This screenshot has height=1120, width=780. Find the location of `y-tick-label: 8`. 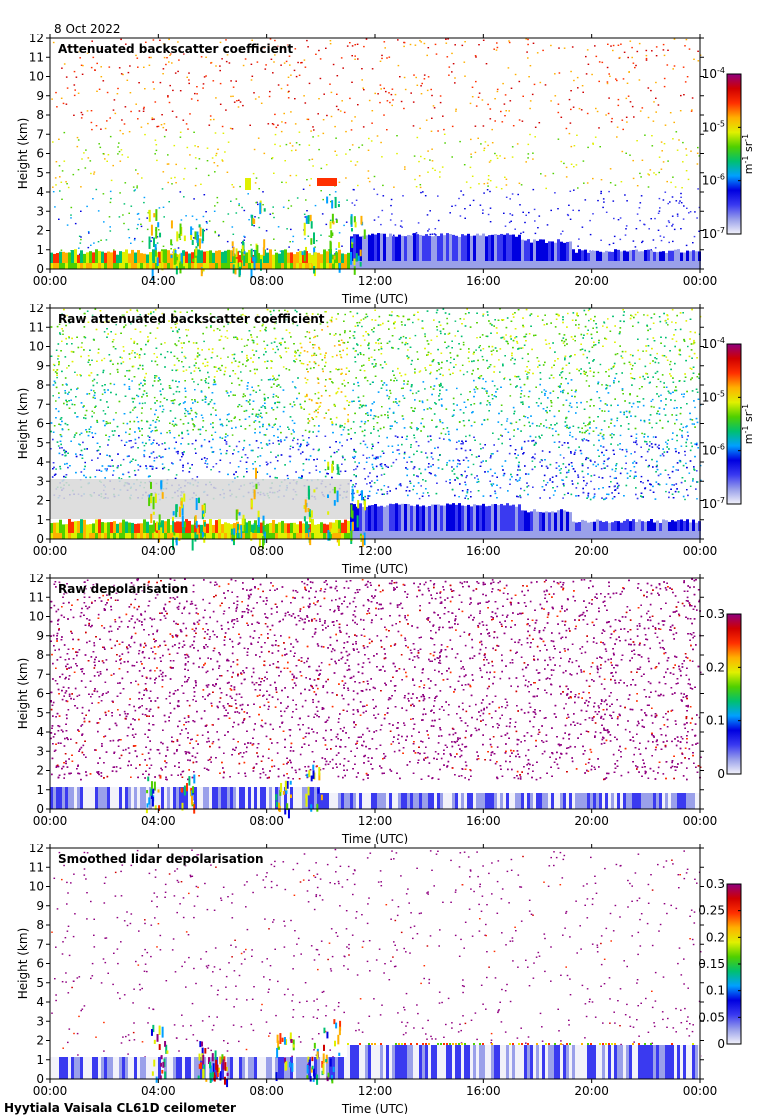

y-tick-label: 8 is located at coordinates (40, 925).